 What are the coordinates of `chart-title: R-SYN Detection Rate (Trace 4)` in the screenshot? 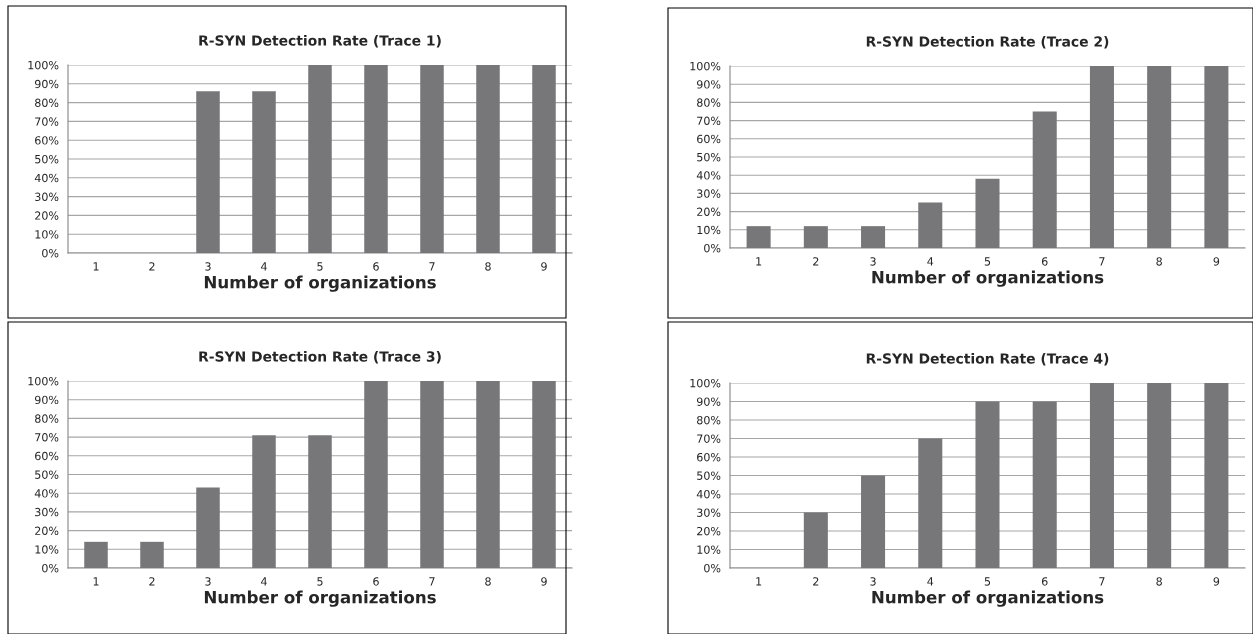 It's located at (987, 359).